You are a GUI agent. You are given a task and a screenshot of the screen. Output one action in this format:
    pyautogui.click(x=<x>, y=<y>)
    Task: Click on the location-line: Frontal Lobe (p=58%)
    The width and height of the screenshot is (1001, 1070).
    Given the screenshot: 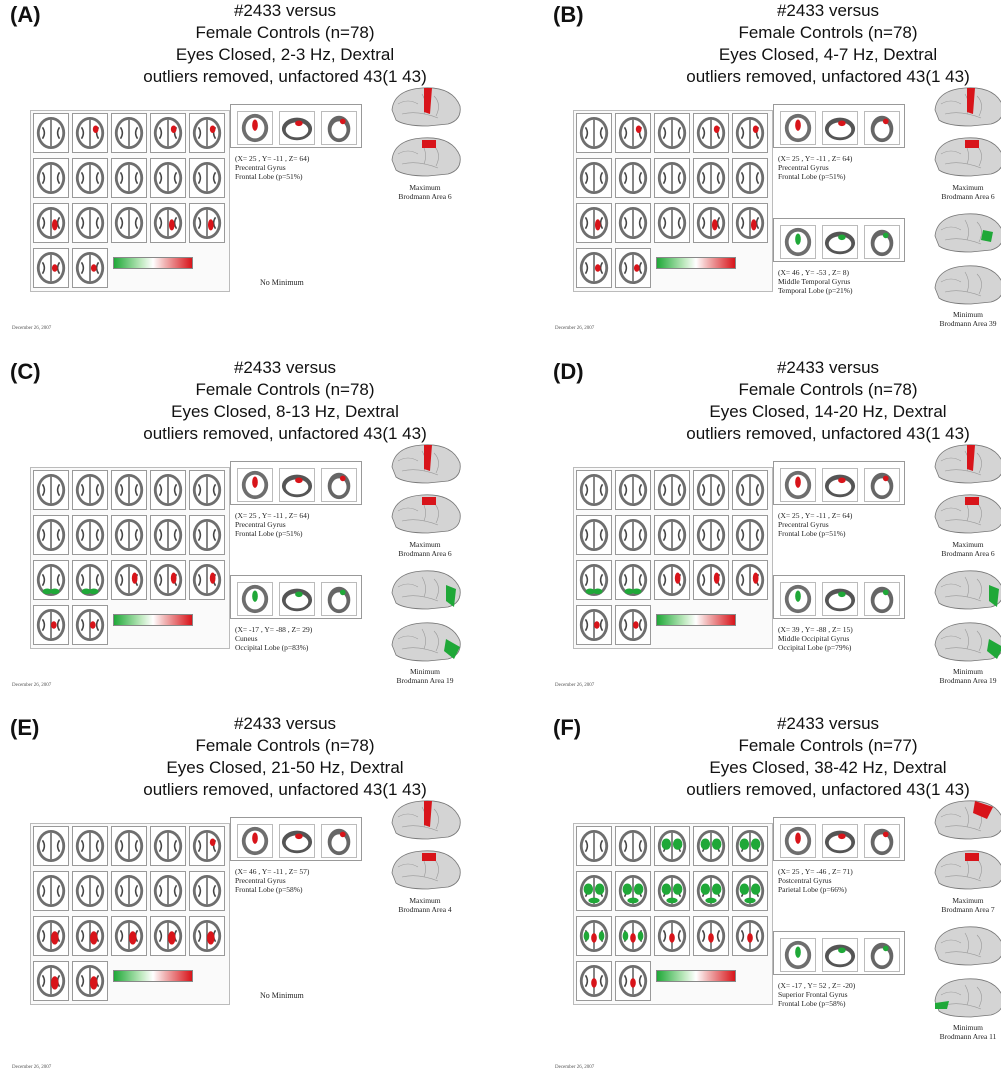 What is the action you would take?
    pyautogui.click(x=812, y=1003)
    